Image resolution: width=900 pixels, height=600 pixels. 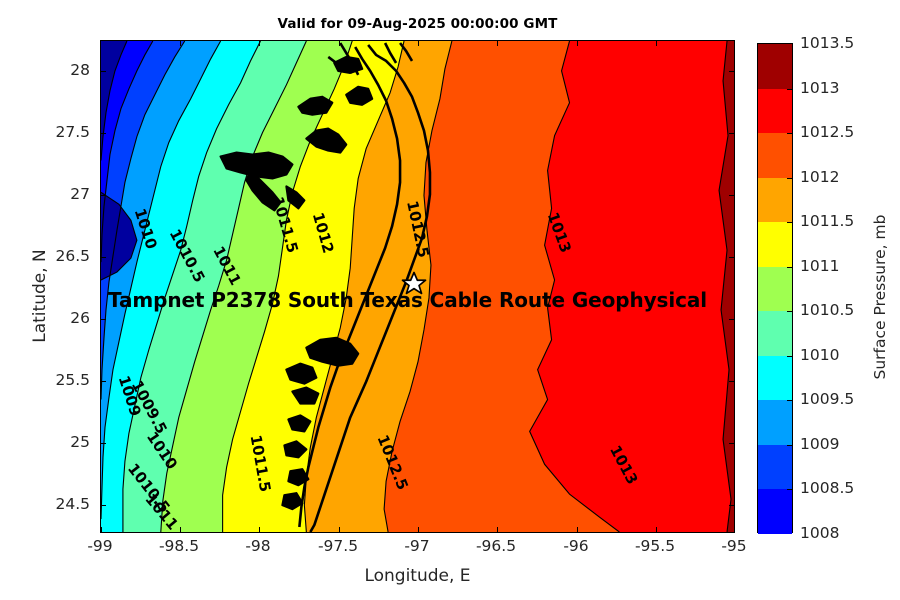 I want to click on colorbar-tick-label: 1013, so click(x=820, y=87).